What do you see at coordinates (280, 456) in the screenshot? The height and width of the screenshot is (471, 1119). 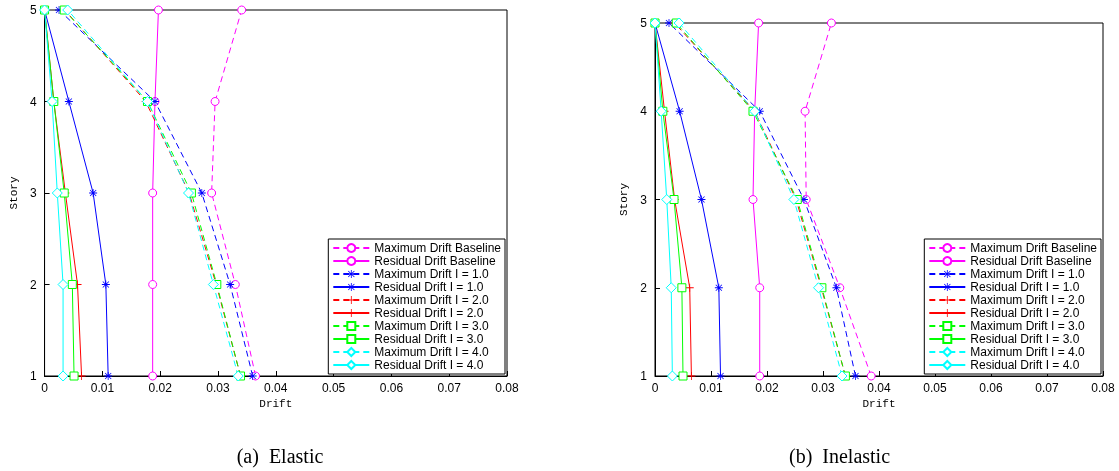 I see `text: (a) Elastic` at bounding box center [280, 456].